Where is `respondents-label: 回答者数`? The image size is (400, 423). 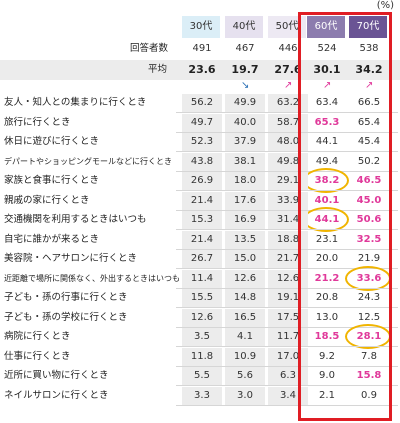
respondents-label: 回答者数 is located at coordinates (149, 48).